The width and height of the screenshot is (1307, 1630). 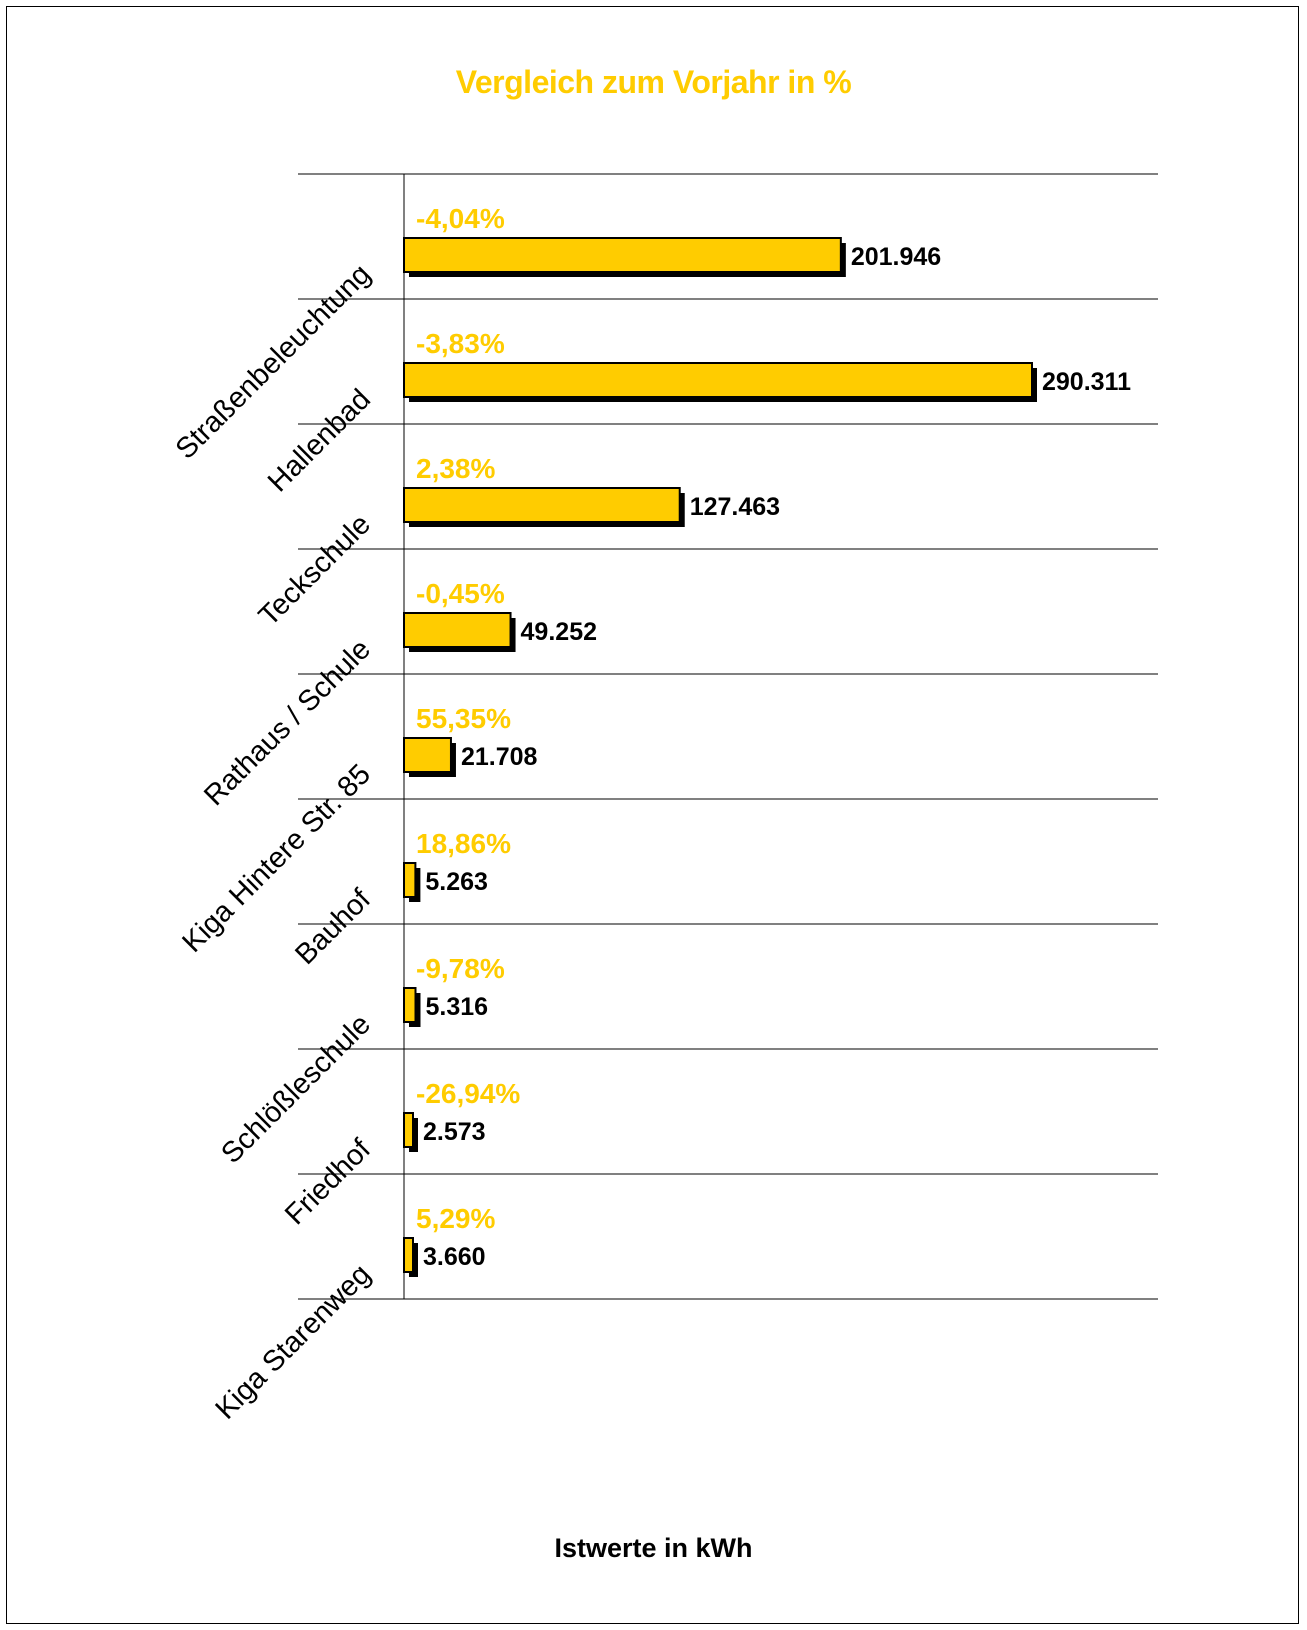 What do you see at coordinates (468, 1093) in the screenshot?
I see `percent-change-label: -26,94%` at bounding box center [468, 1093].